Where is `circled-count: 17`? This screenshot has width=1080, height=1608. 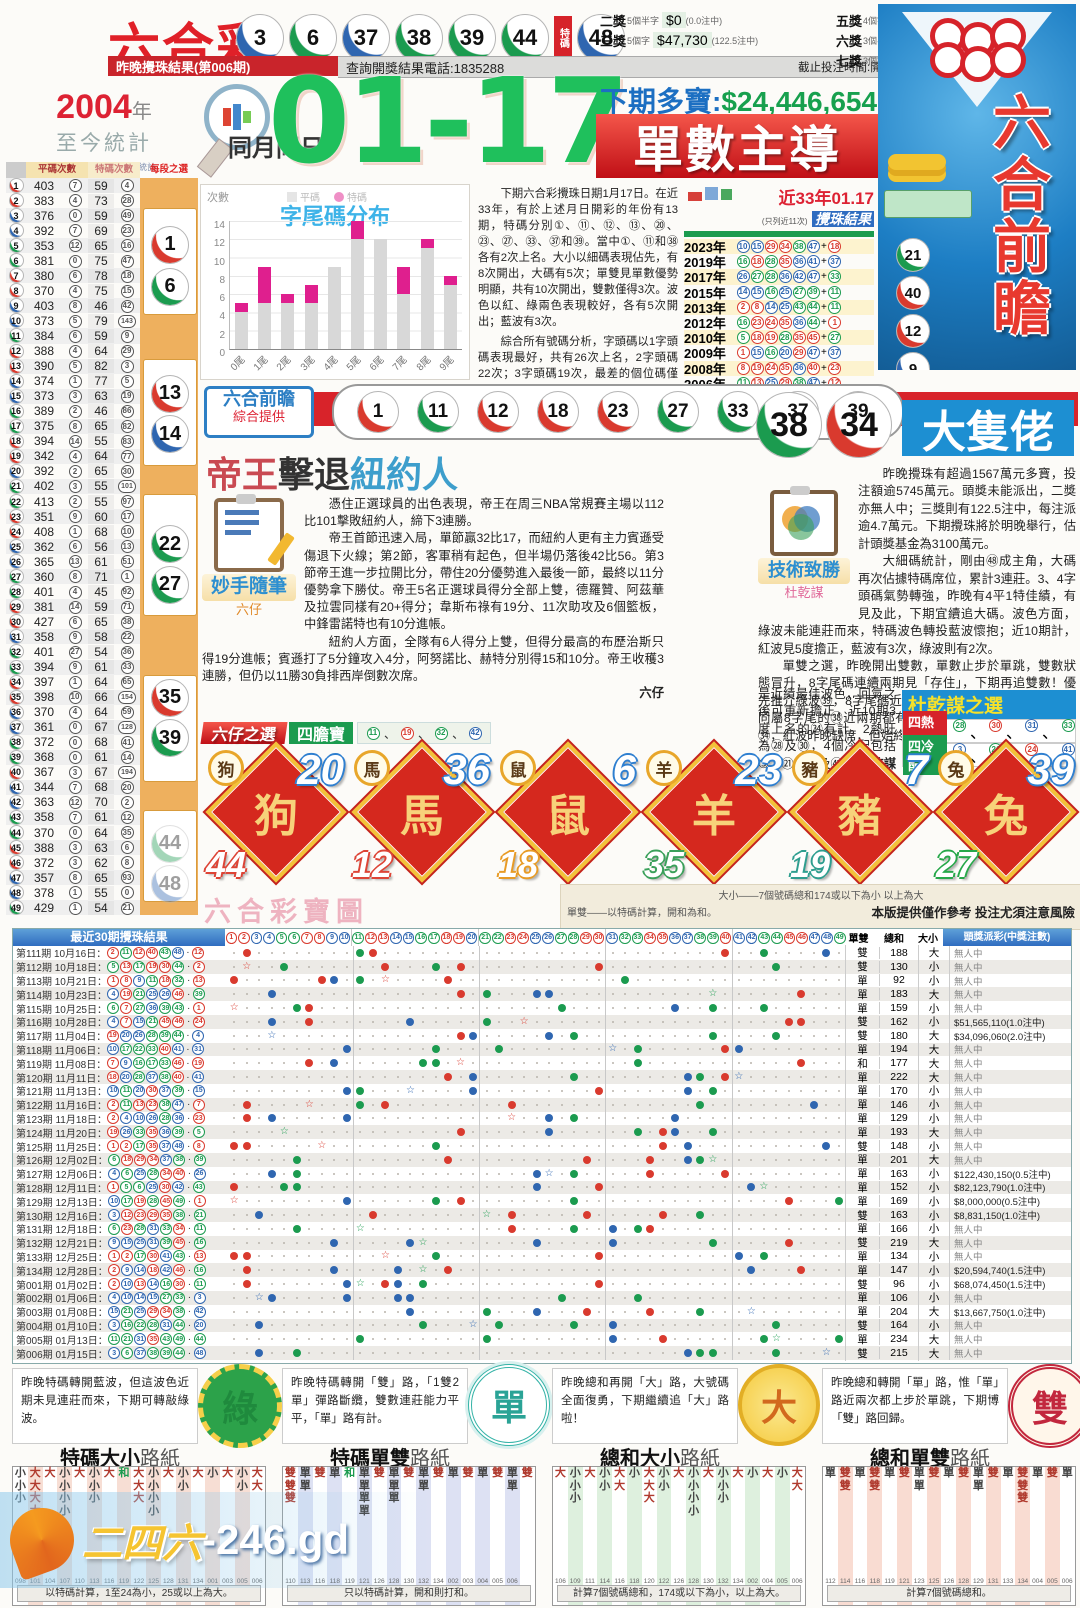 circled-count: 17 is located at coordinates (127, 517).